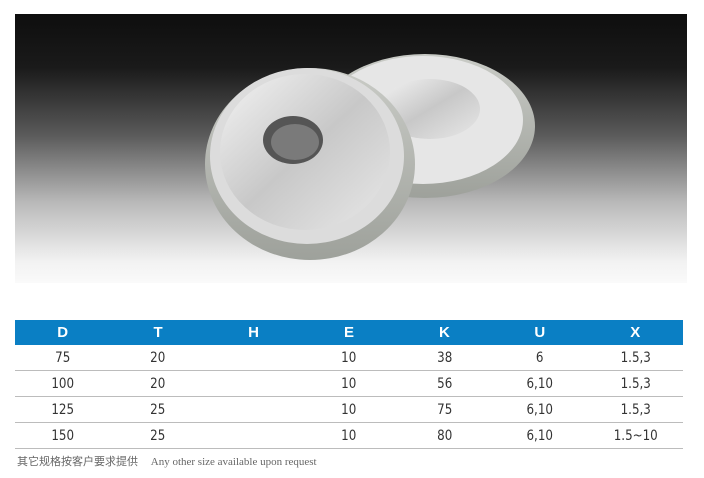 This screenshot has height=478, width=704. Describe the element at coordinates (635, 332) in the screenshot. I see `column-header-x: X` at that location.